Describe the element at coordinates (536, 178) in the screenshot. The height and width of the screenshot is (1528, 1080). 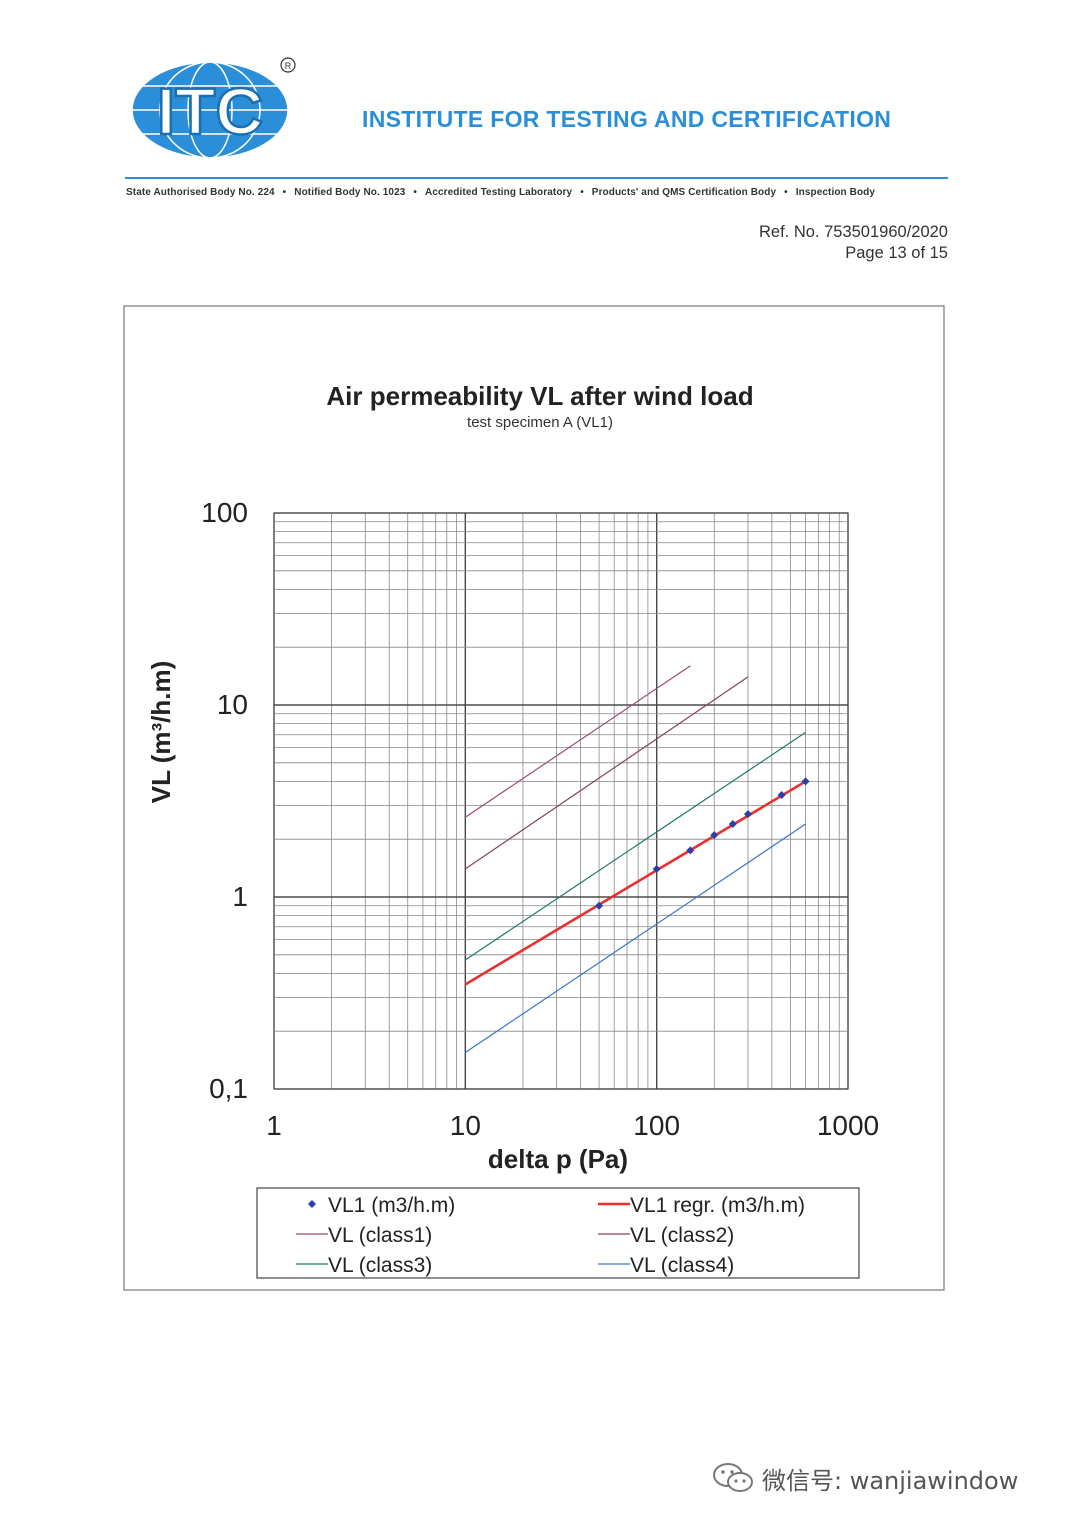
I see `header-divider` at that location.